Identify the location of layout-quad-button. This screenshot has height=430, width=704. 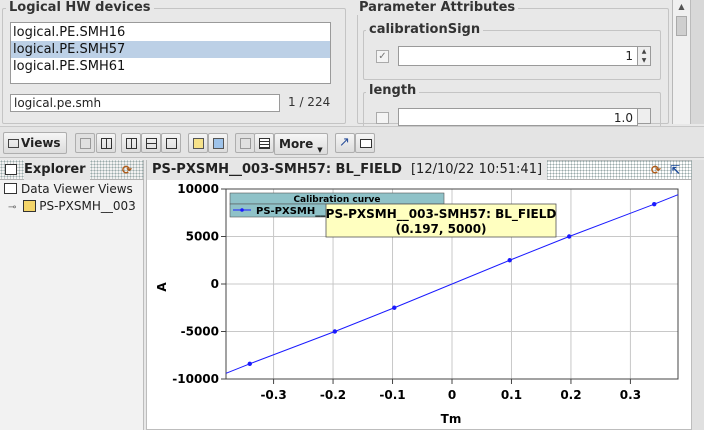
(106, 143).